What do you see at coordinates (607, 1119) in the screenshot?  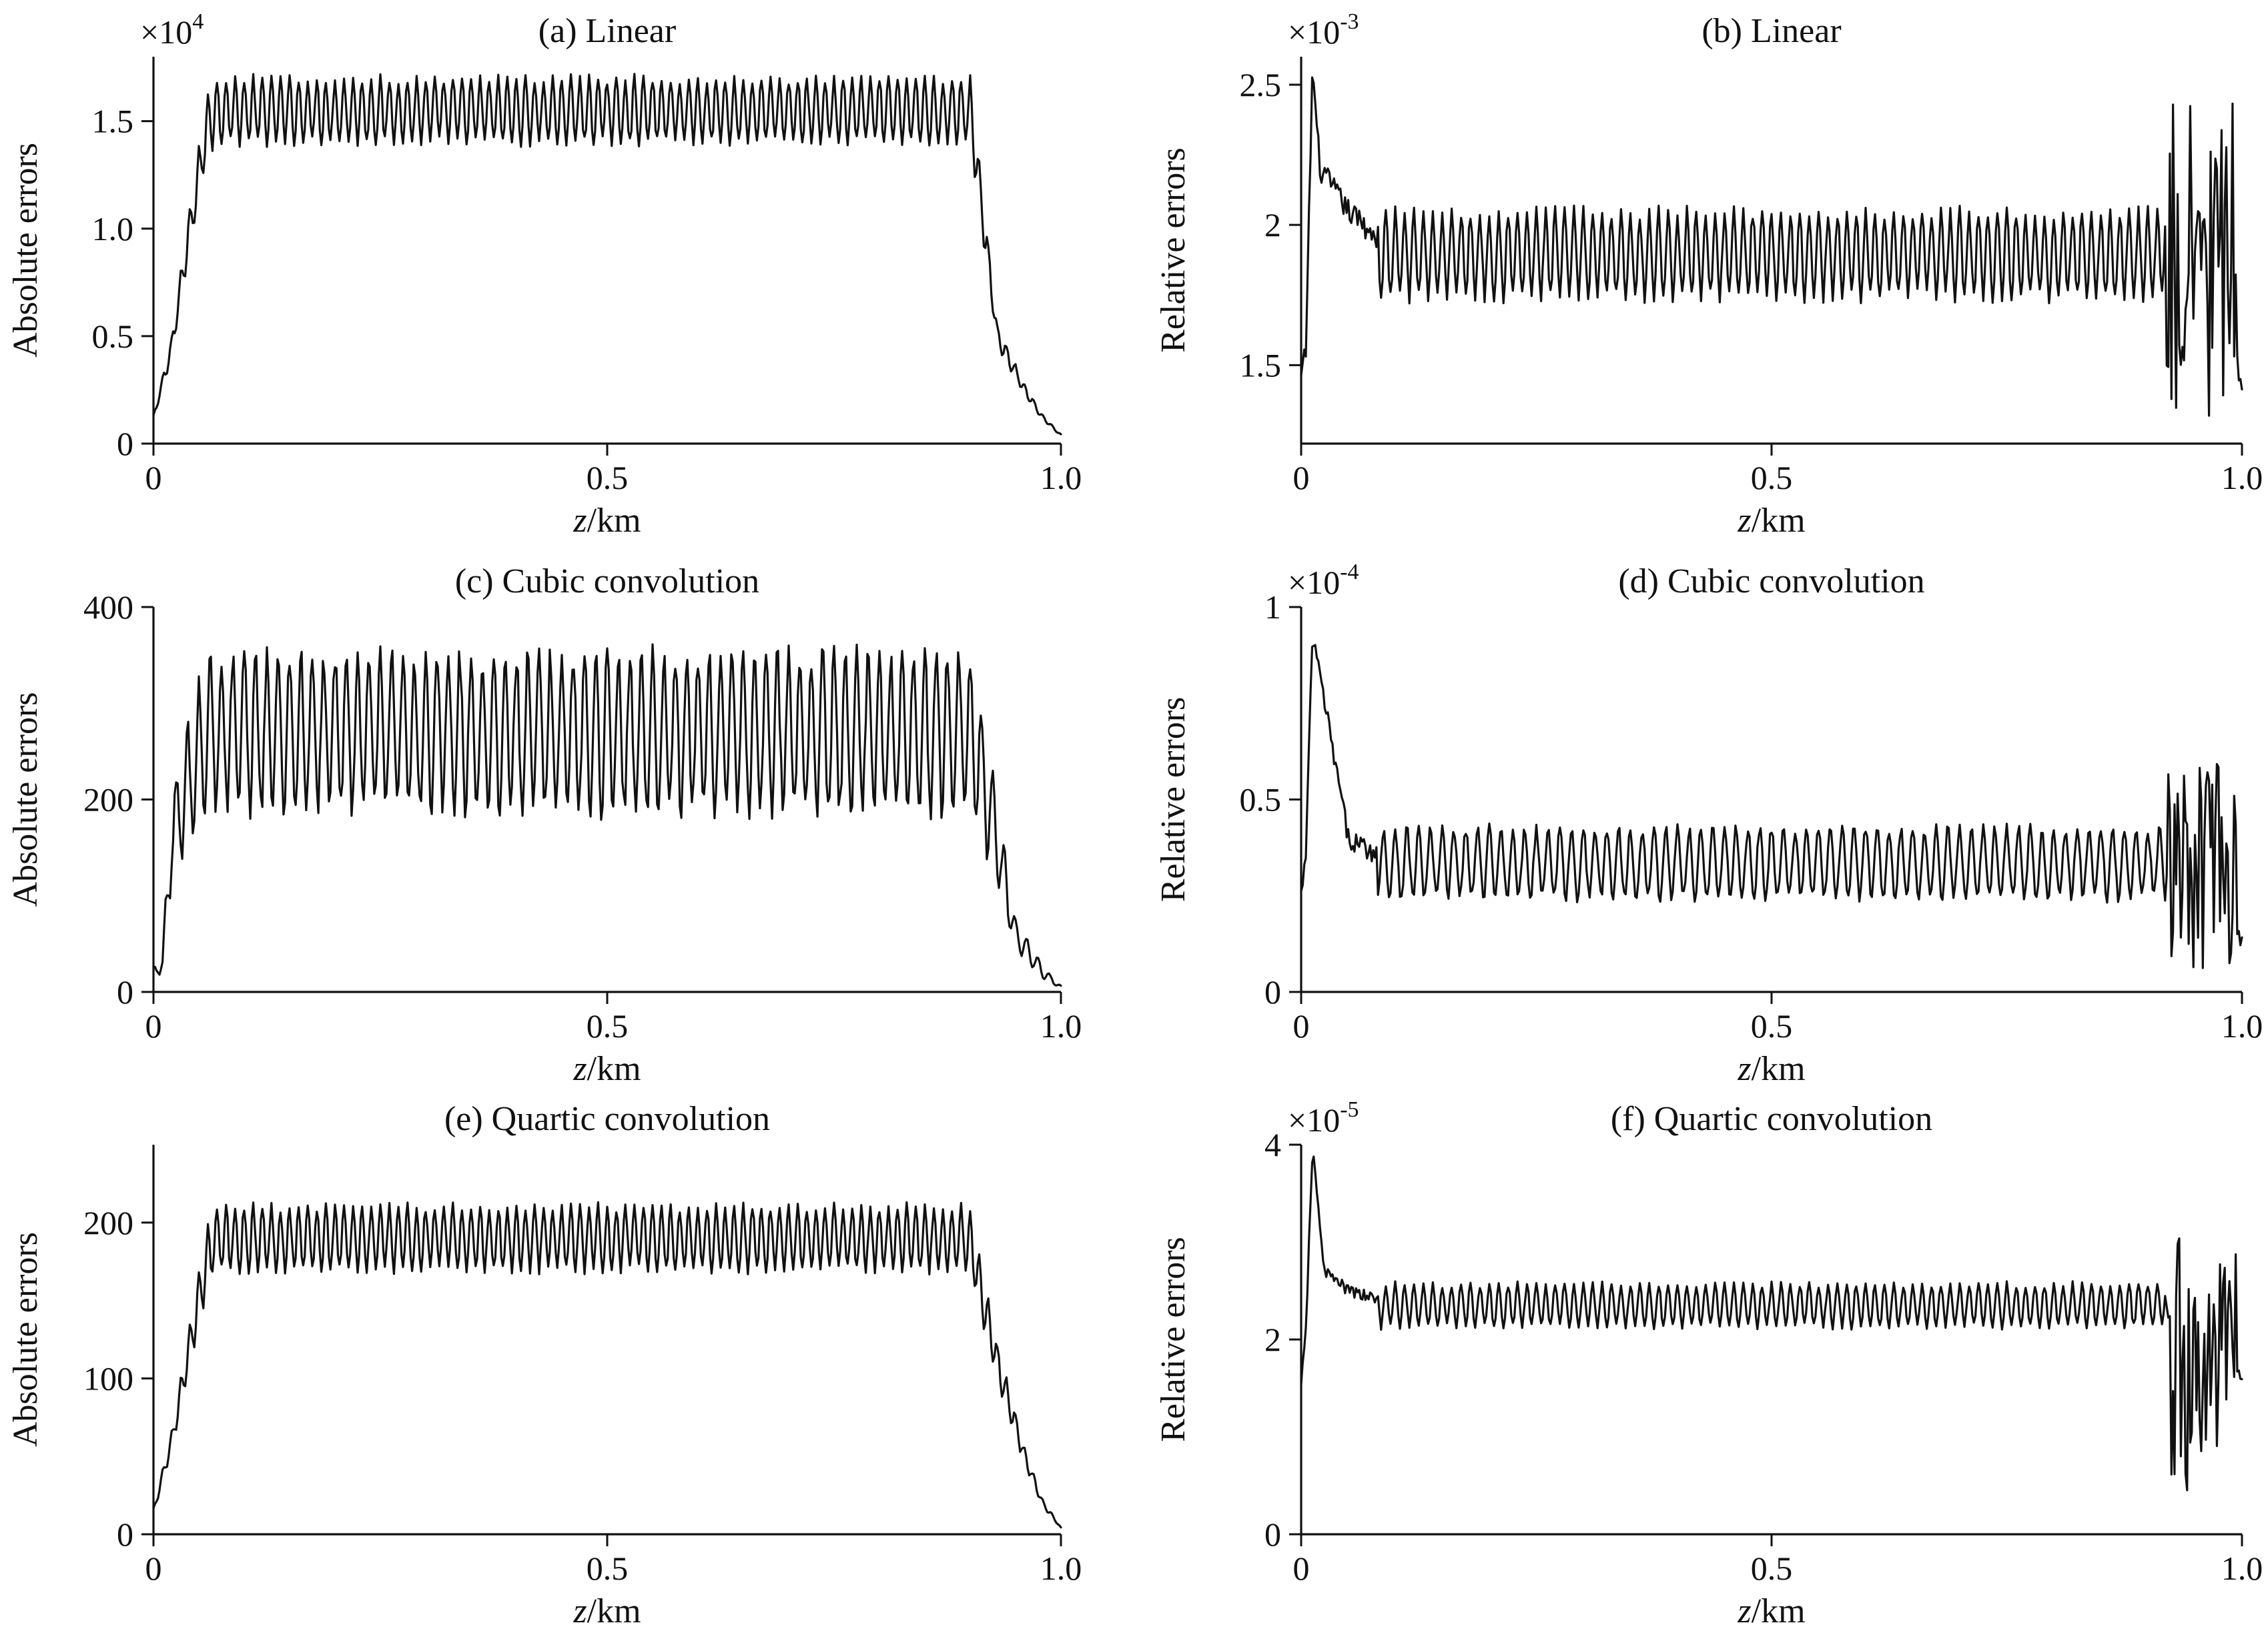 I see `chart-title: (e) Quartic convolution` at bounding box center [607, 1119].